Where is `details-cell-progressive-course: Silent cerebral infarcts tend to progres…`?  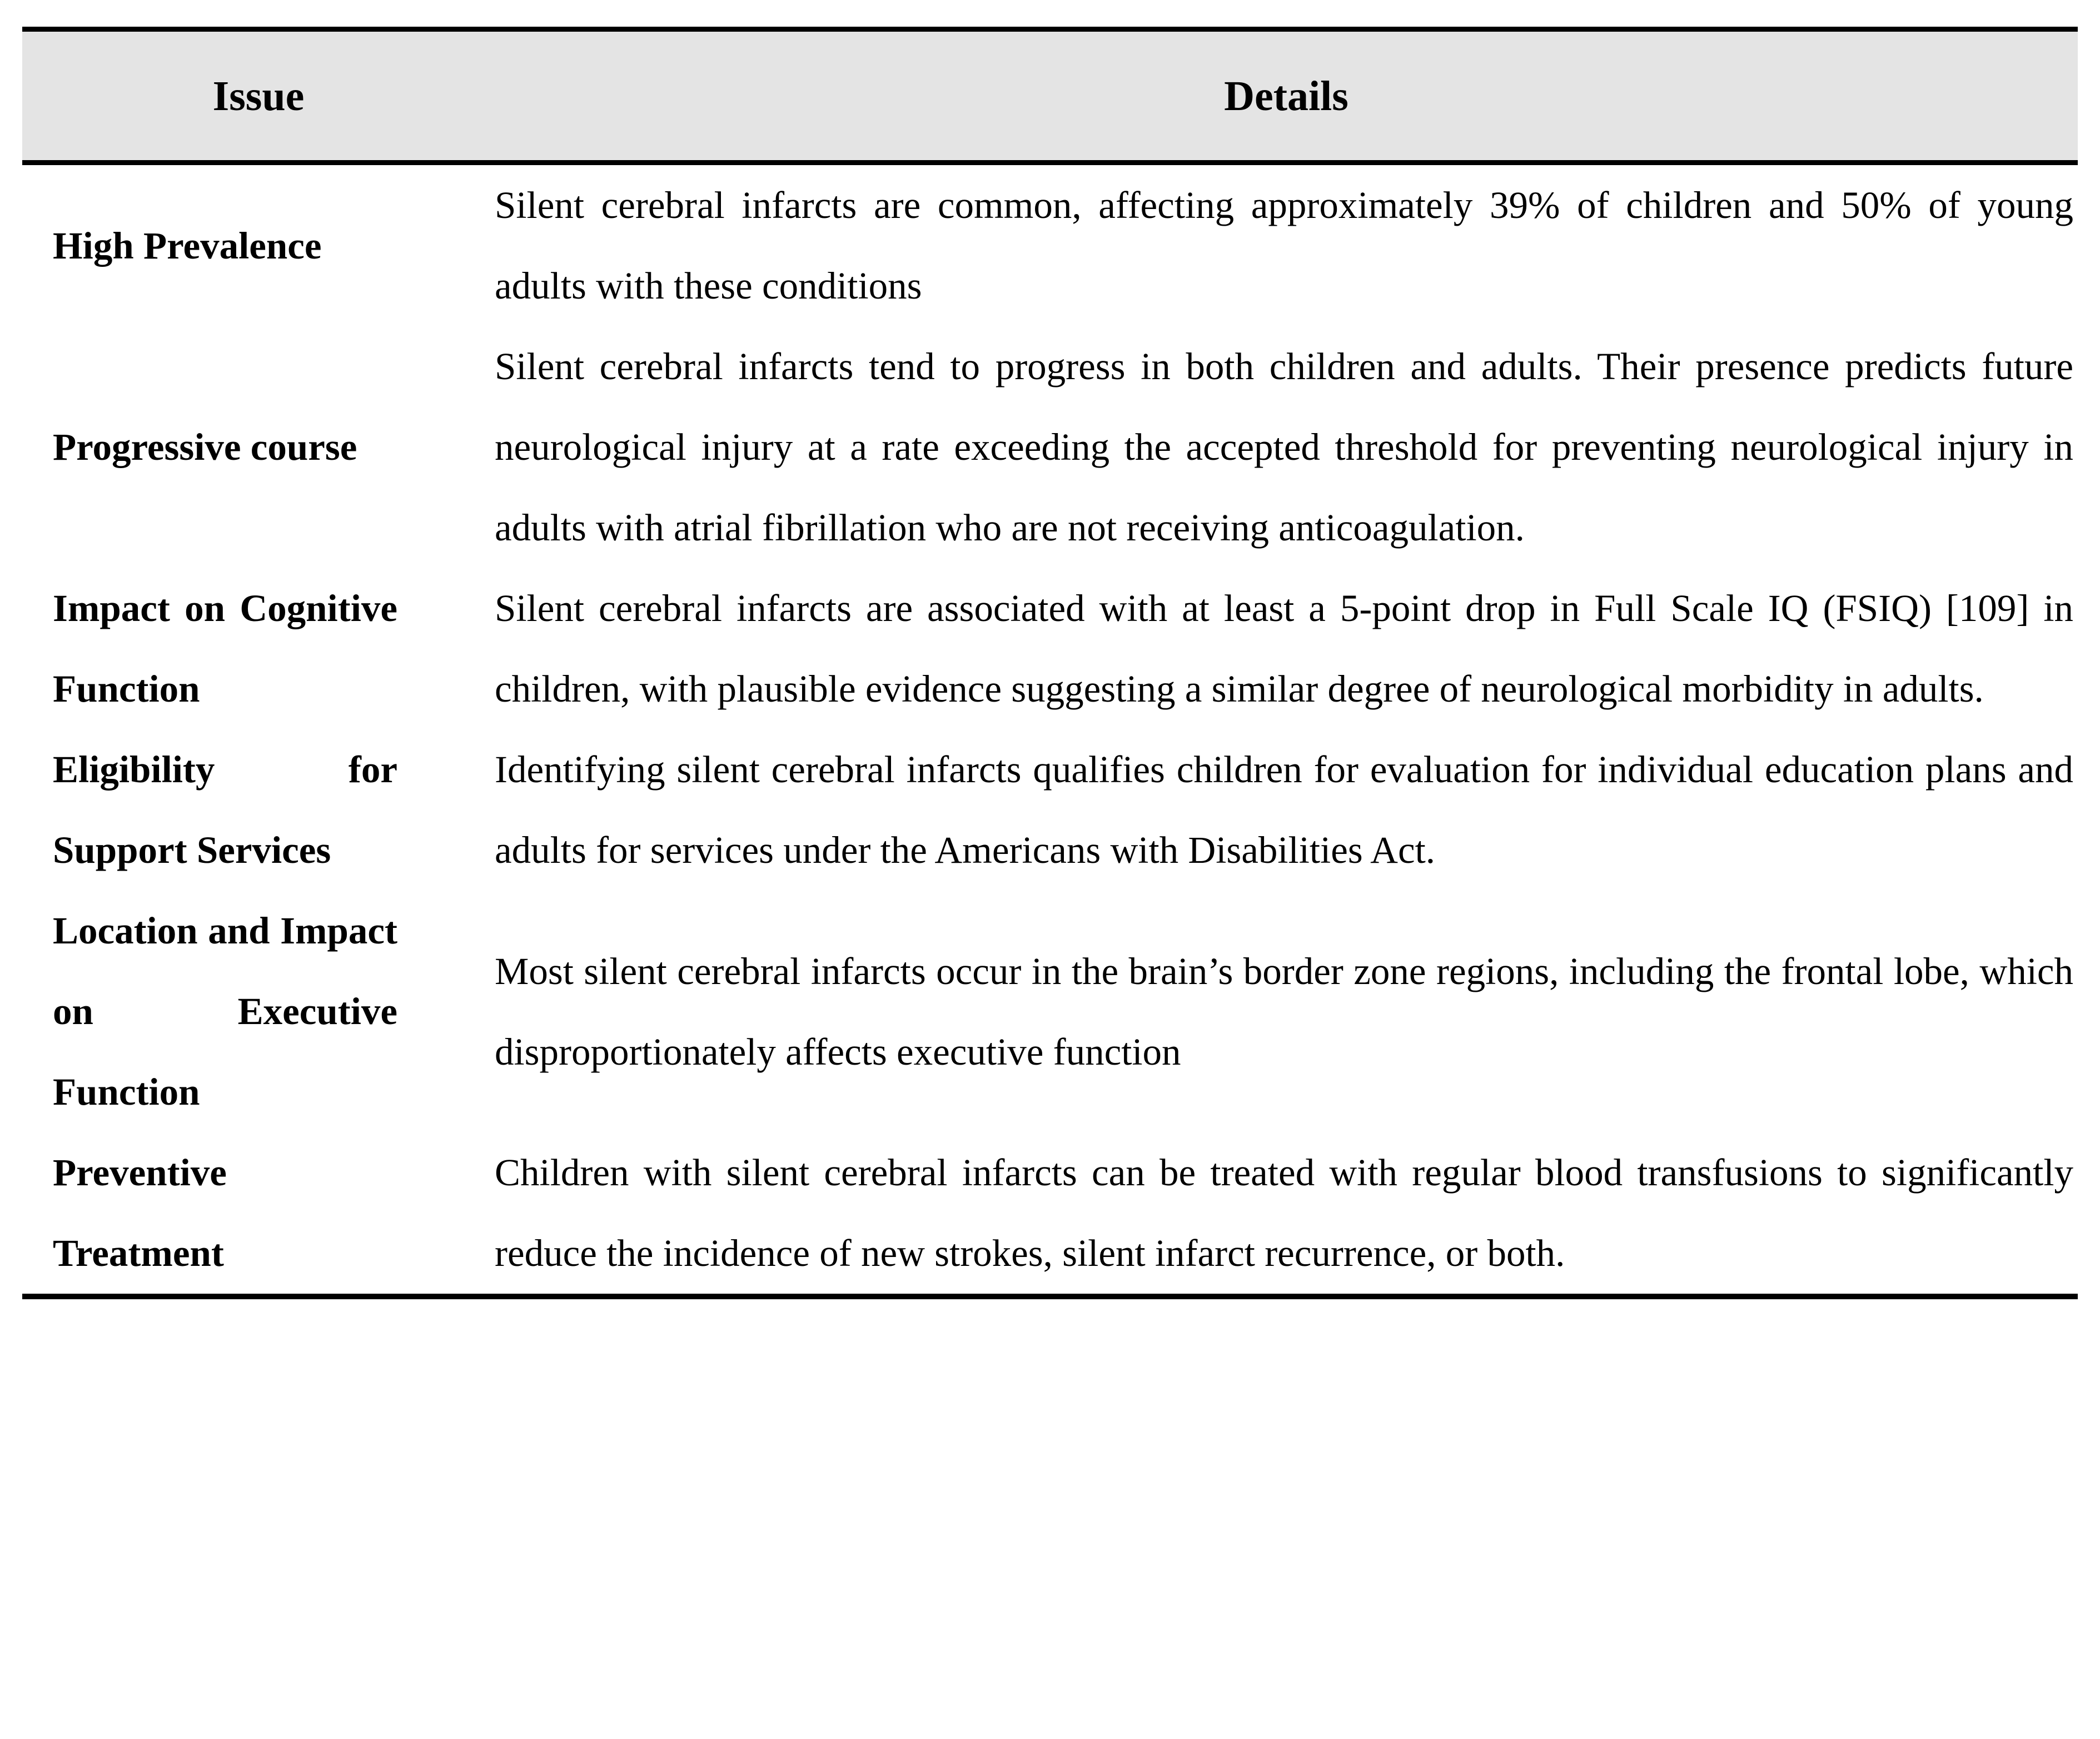 details-cell-progressive-course: Silent cerebral infarcts tend to progres… is located at coordinates (1284, 447).